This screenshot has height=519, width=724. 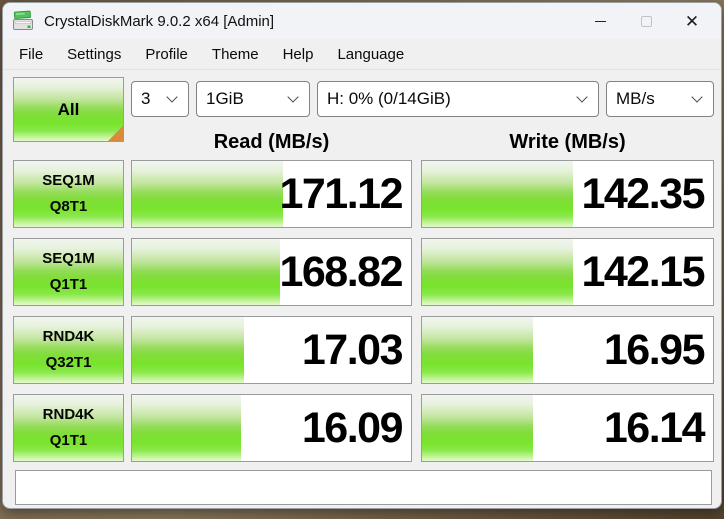 What do you see at coordinates (567, 428) in the screenshot?
I see `write-result-cell: 16.14` at bounding box center [567, 428].